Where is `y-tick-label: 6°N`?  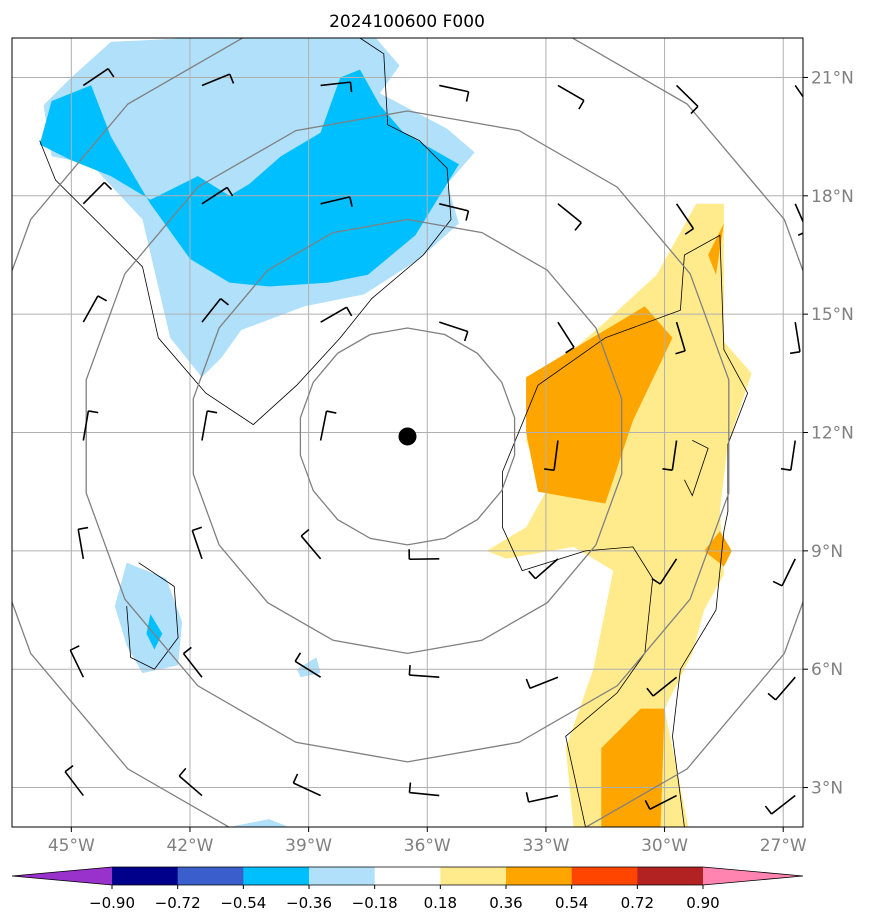
y-tick-label: 6°N is located at coordinates (827, 670).